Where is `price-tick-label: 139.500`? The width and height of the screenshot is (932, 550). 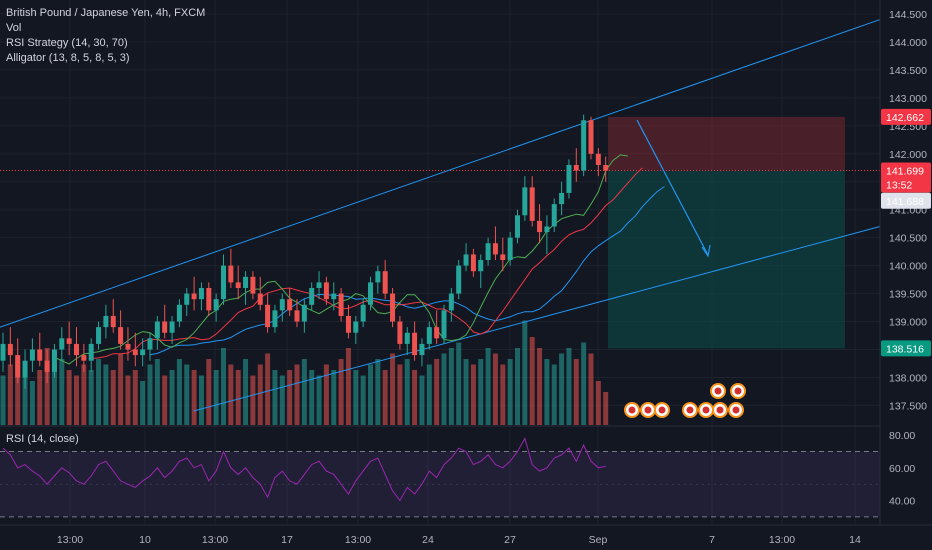
price-tick-label: 139.500 is located at coordinates (908, 295).